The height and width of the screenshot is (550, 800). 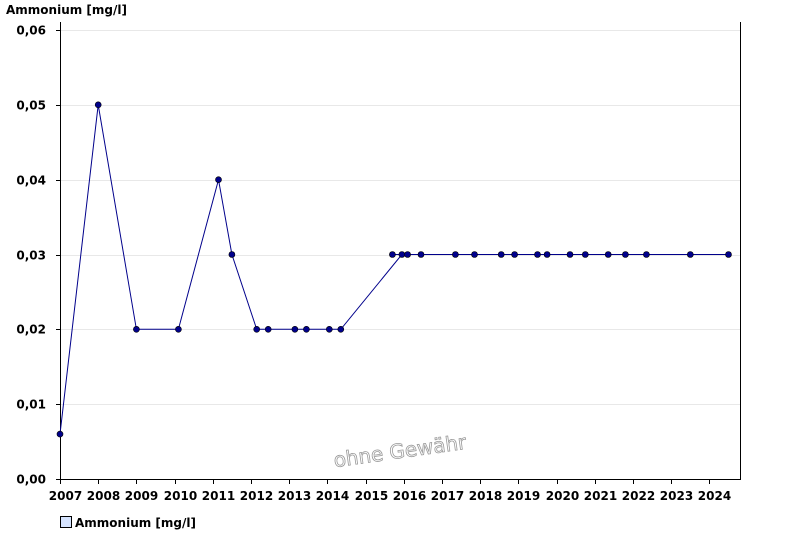 I want to click on x-tick-label: 2008, so click(x=103, y=496).